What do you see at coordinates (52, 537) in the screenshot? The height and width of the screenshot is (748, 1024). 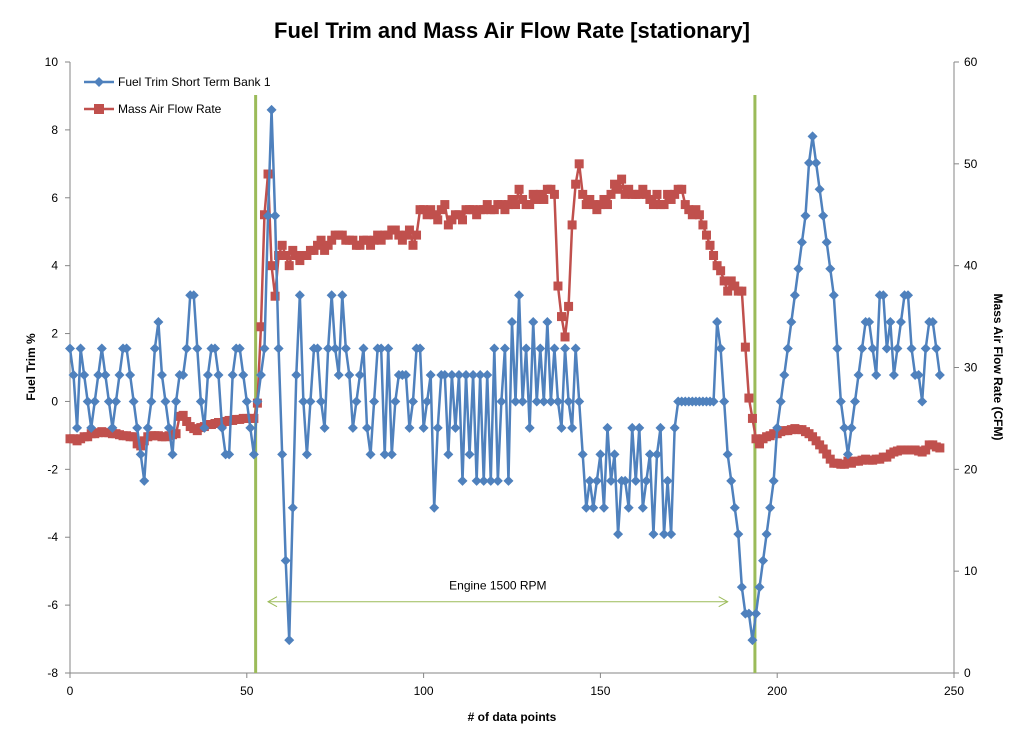 I see `y-tick-label: -4` at bounding box center [52, 537].